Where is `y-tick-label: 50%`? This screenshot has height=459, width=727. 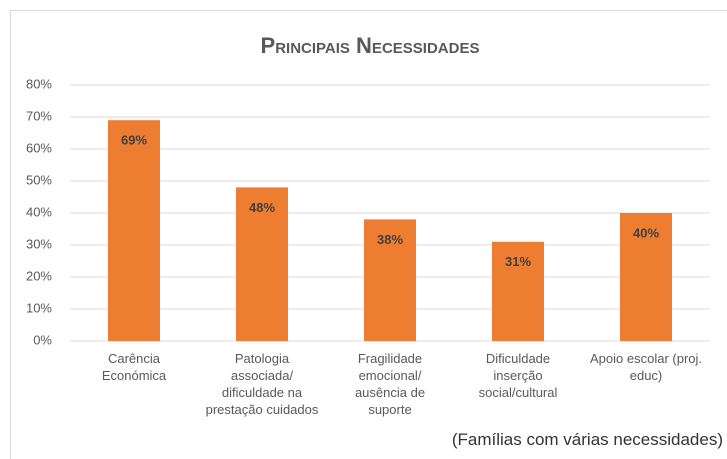 y-tick-label: 50% is located at coordinates (39, 179).